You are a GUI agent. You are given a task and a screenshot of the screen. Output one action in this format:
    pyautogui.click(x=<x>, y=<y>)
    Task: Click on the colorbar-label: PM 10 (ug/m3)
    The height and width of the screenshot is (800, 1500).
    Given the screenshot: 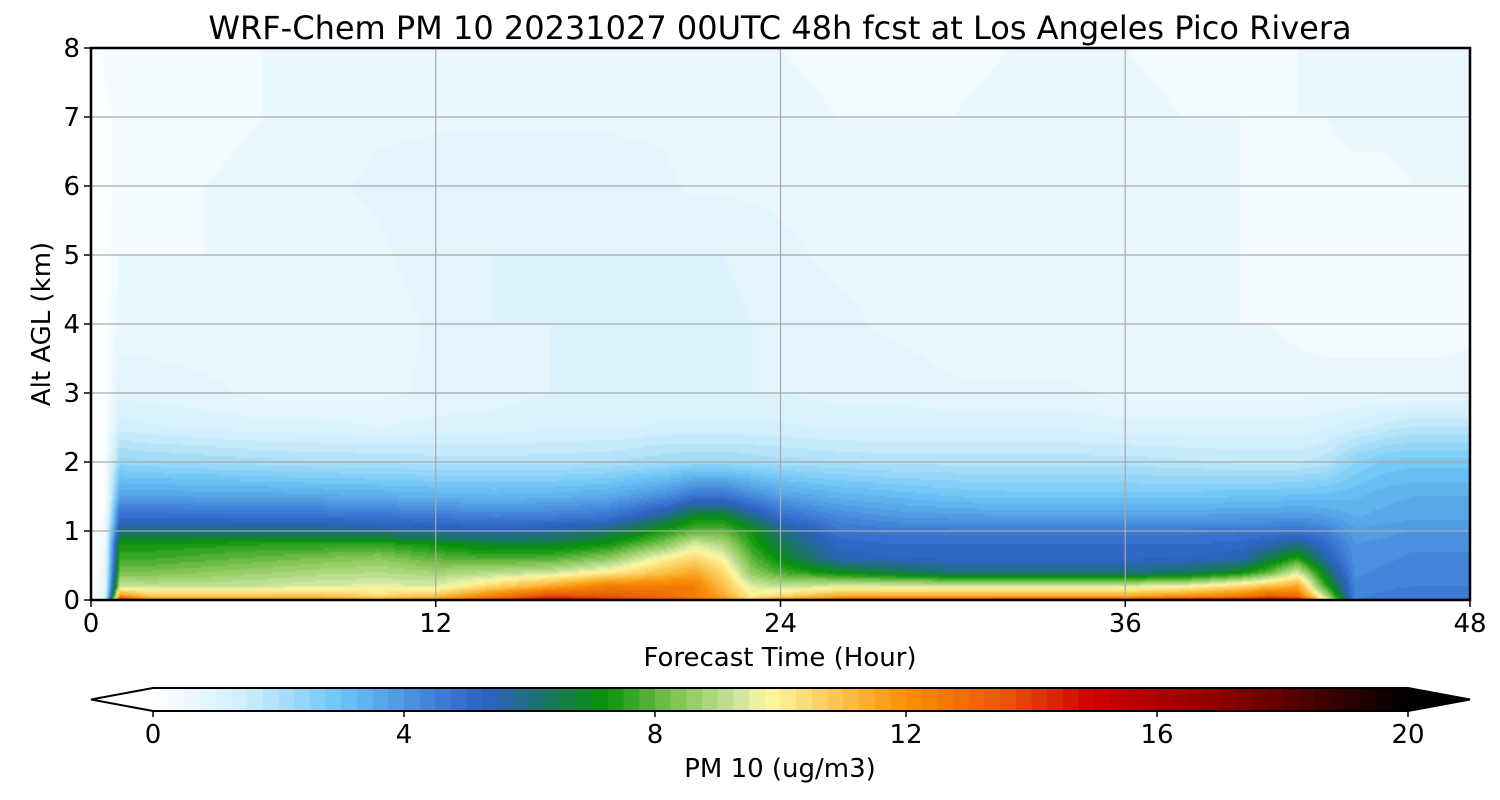 What is the action you would take?
    pyautogui.click(x=780, y=769)
    